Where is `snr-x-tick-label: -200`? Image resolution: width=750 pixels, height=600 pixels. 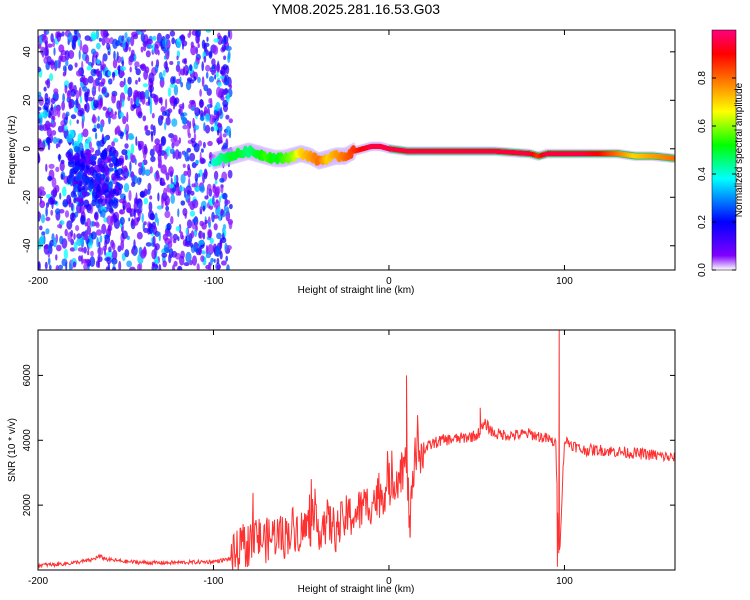 snr-x-tick-label: -200 is located at coordinates (38, 581).